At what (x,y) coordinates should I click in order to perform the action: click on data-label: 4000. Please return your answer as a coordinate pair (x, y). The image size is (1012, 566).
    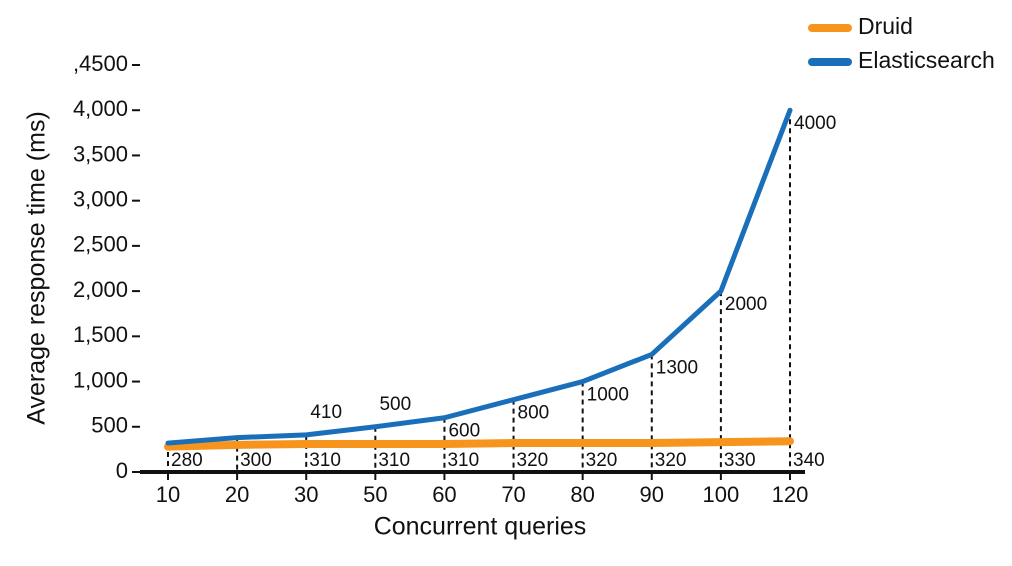
    Looking at the image, I should click on (815, 123).